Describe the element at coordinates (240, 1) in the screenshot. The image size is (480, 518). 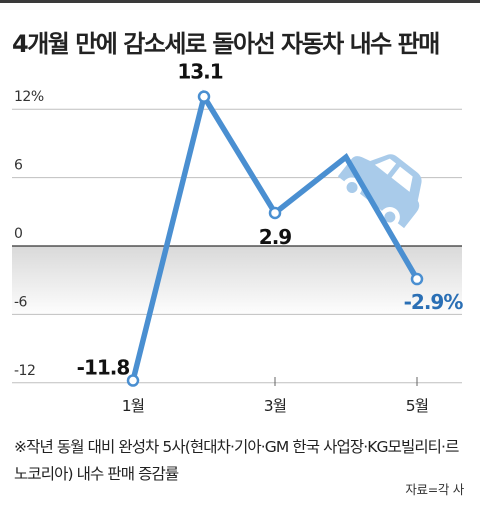
I see `top-rule` at that location.